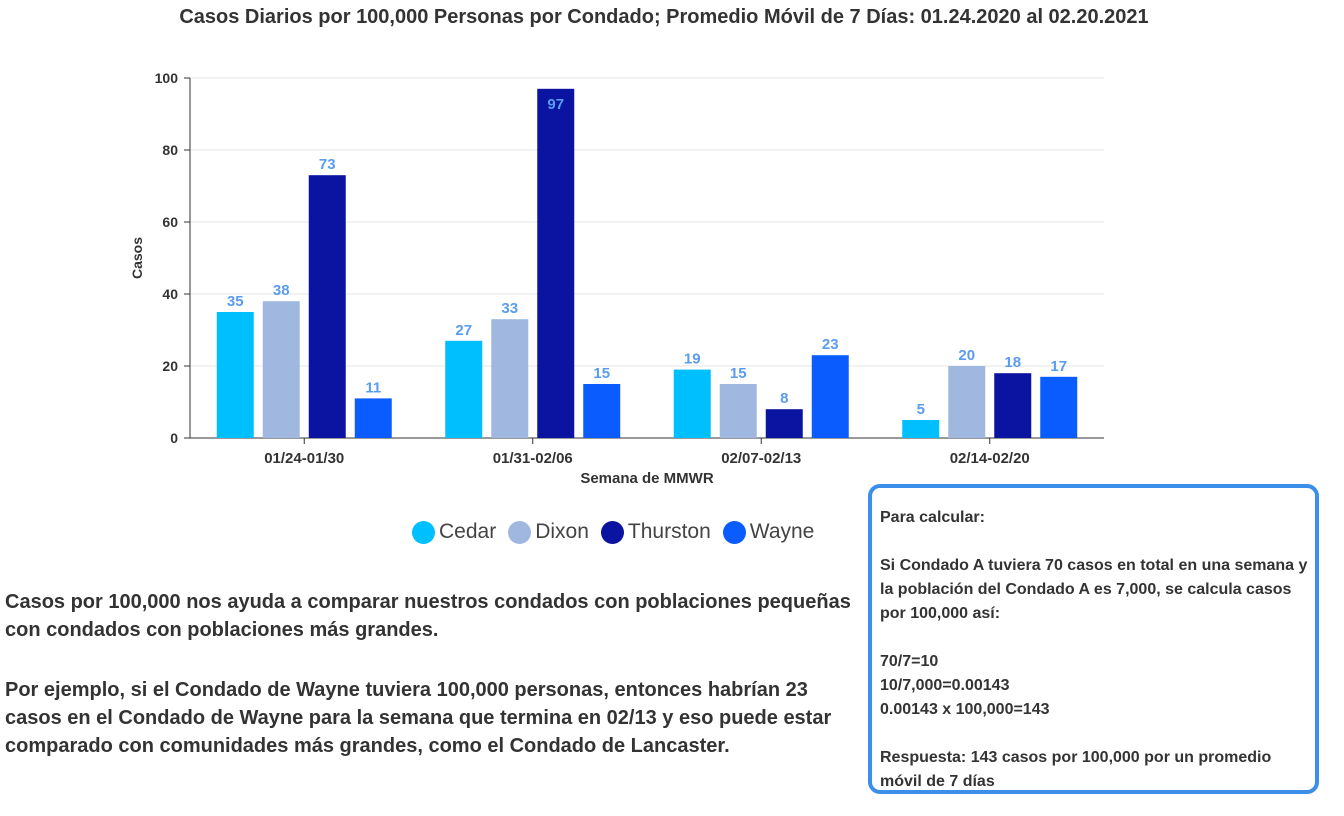 The width and height of the screenshot is (1344, 816). Describe the element at coordinates (909, 661) in the screenshot. I see `calc-step-1: 70/7=10` at that location.